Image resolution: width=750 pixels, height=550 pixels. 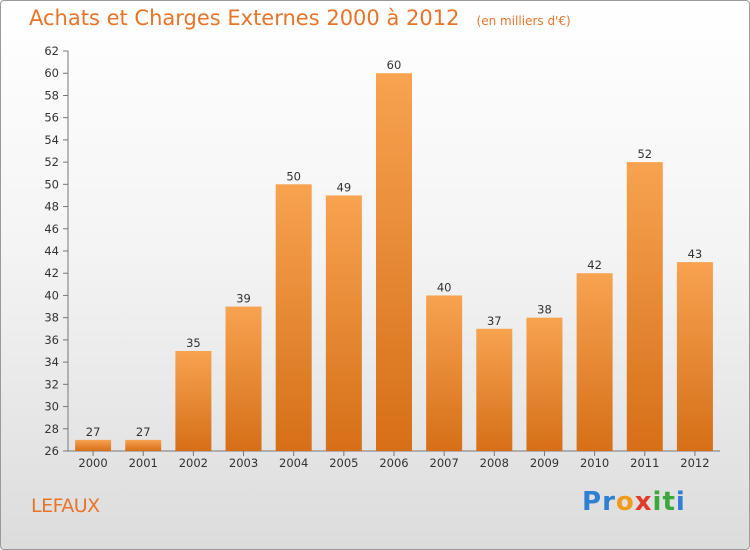 I want to click on y-tick-label: 50, so click(x=51, y=184).